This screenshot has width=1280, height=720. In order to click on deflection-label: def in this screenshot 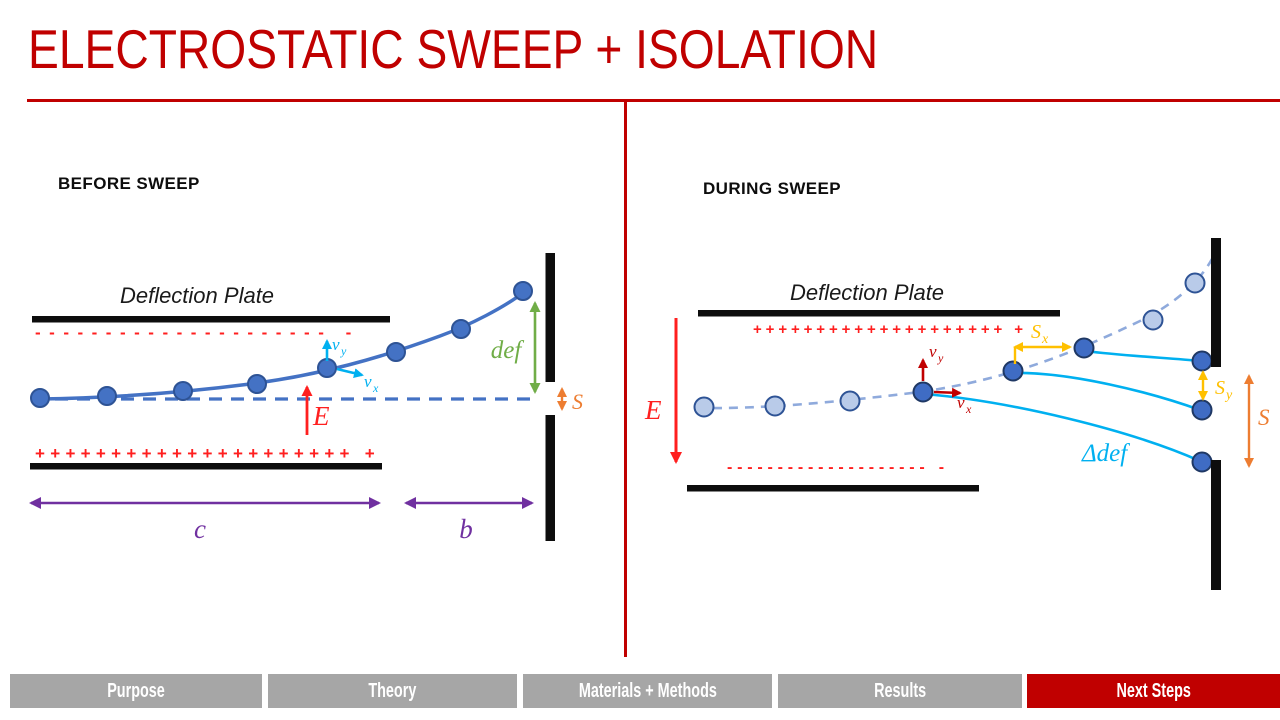, I will do `click(508, 350)`.